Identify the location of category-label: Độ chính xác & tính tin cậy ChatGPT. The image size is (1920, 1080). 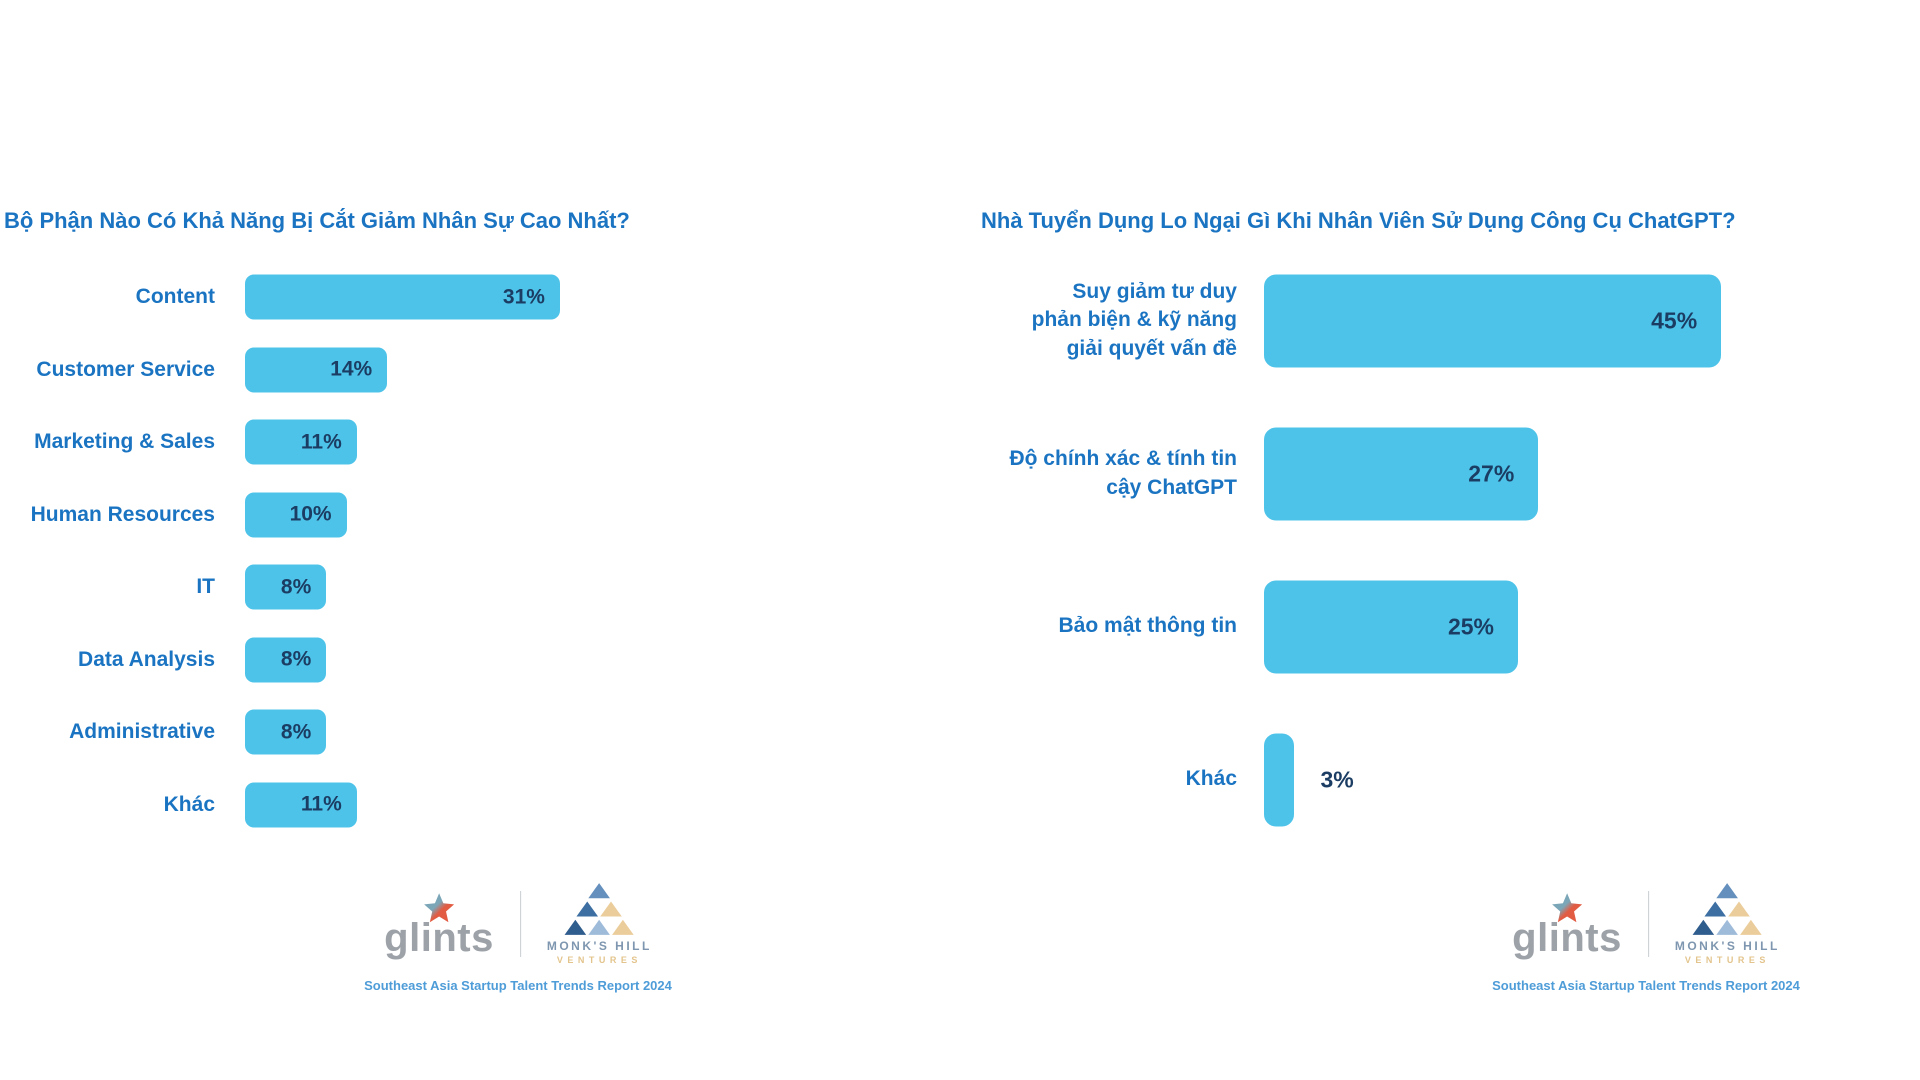
(1123, 473).